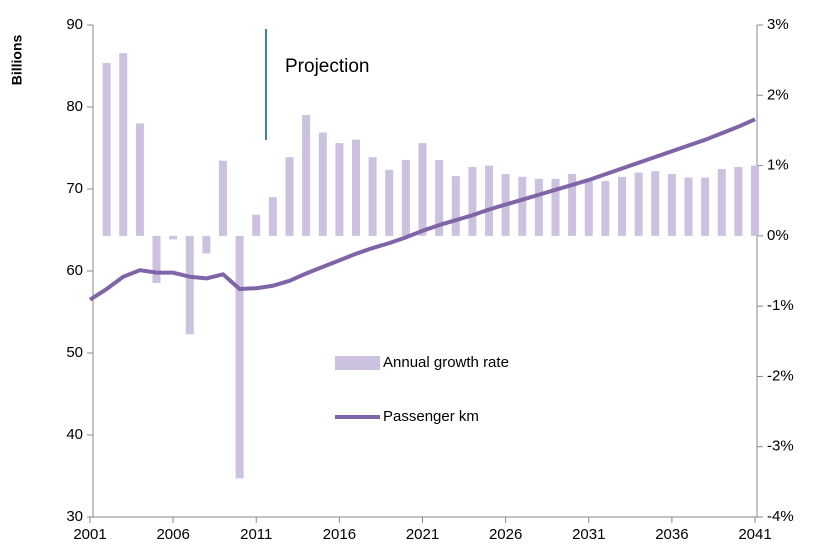 The image size is (818, 559). Describe the element at coordinates (357, 363) in the screenshot. I see `legend-swatch` at that location.